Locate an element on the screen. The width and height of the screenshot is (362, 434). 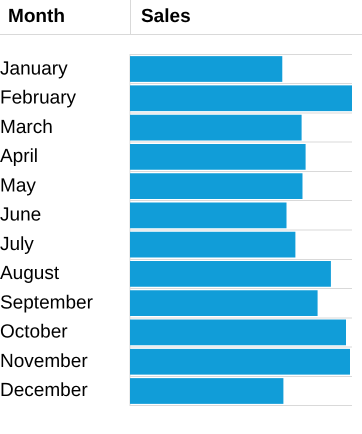
y-tick-label: April is located at coordinates (19, 157).